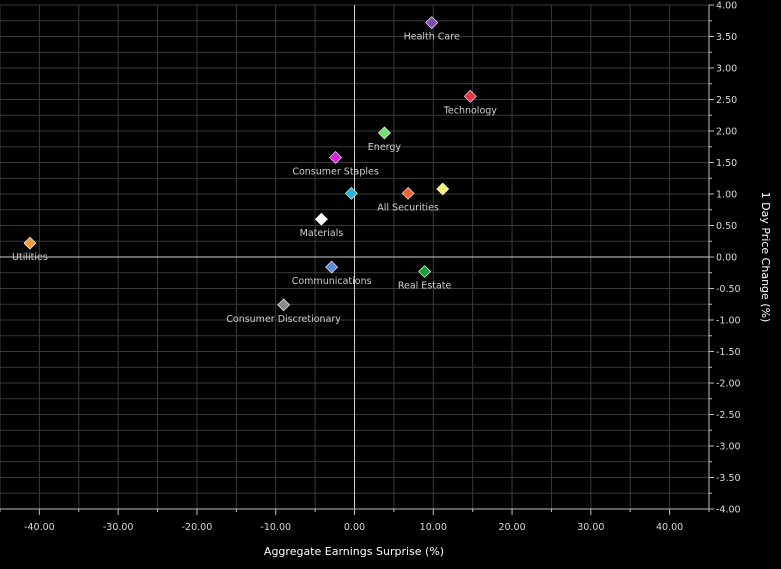 The image size is (781, 569). Describe the element at coordinates (728, 352) in the screenshot. I see `y-tick-label: -1.50` at that location.